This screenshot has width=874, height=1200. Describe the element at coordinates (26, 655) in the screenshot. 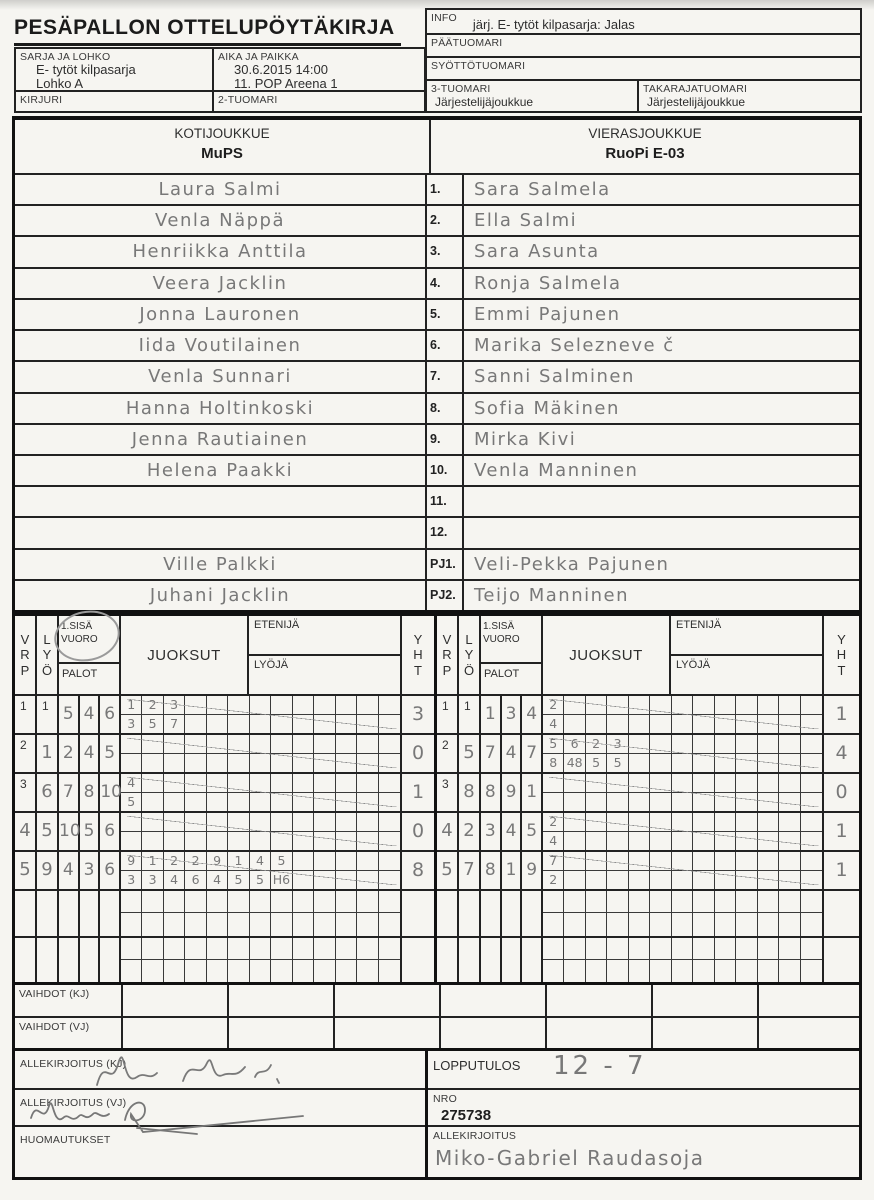

I see `vrp-header: V R P` at that location.